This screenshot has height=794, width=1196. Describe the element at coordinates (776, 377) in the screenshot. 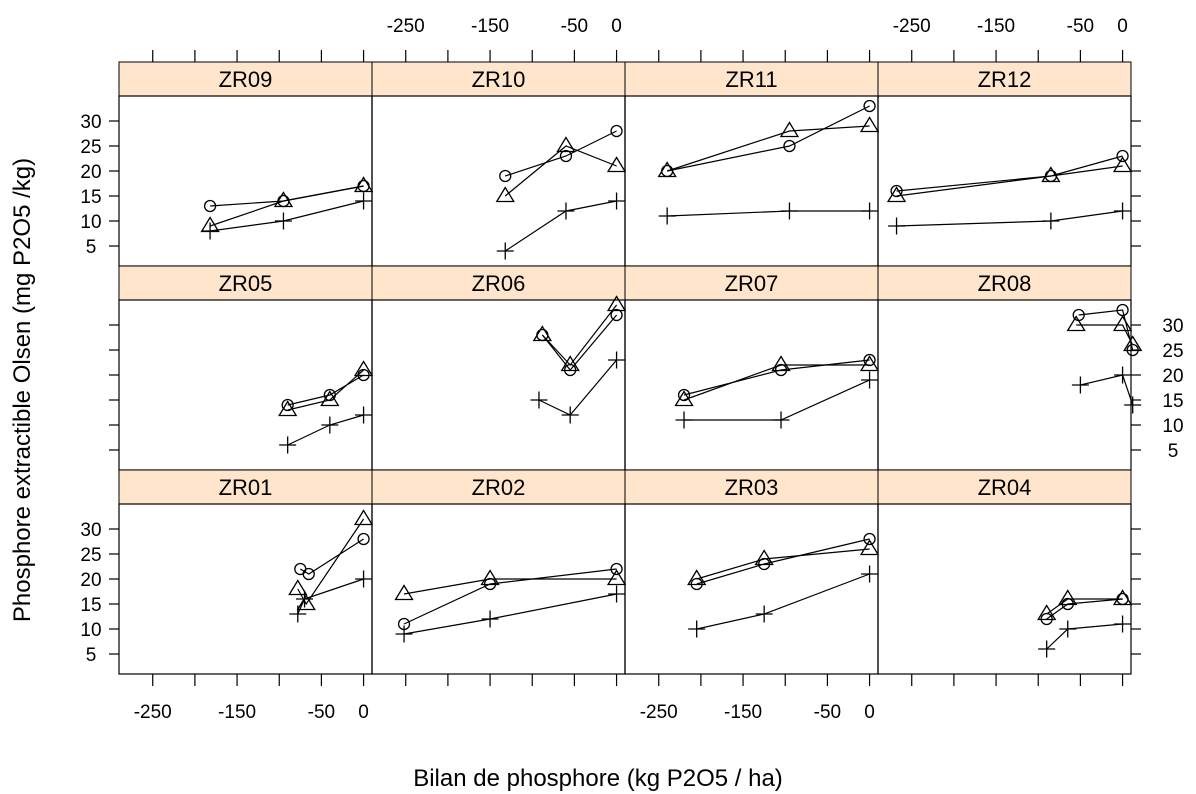

I see `circle-series` at that location.